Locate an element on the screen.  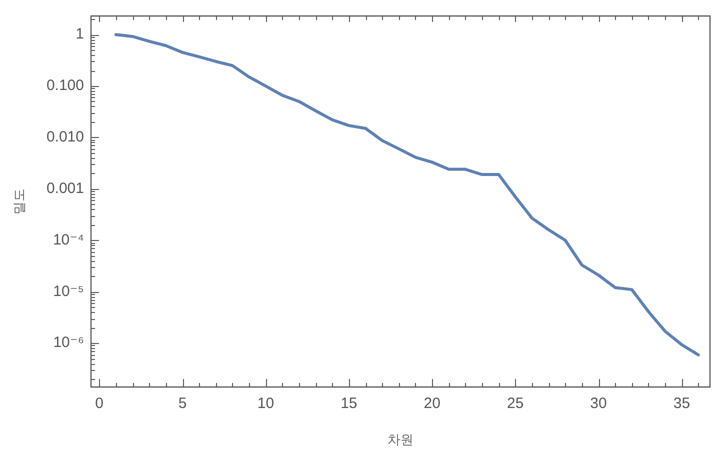
y-tick-label: 0.010 is located at coordinates (65, 137).